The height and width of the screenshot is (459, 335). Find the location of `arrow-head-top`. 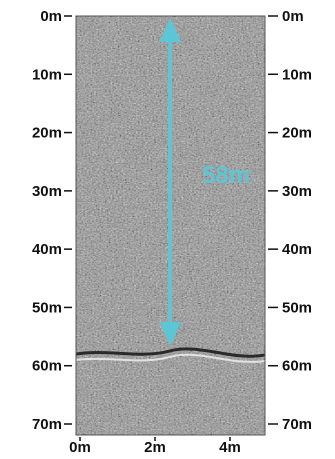

arrow-head-top is located at coordinates (170, 30).